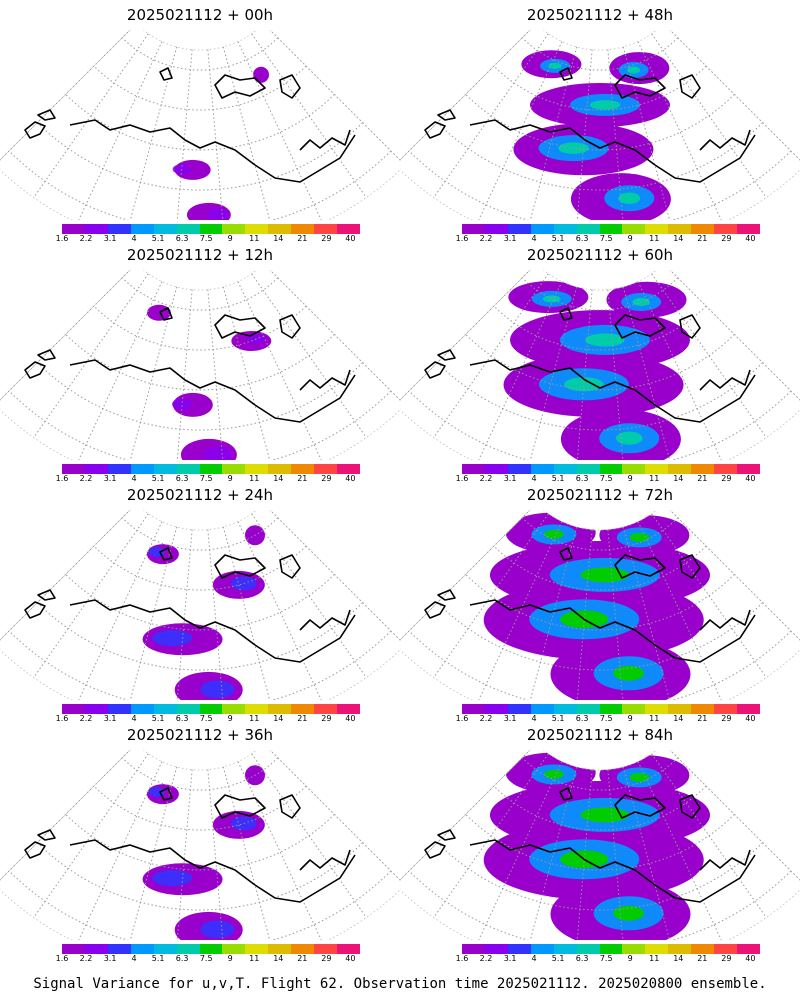 The image size is (800, 1000). I want to click on variance-region-low, so click(261, 74).